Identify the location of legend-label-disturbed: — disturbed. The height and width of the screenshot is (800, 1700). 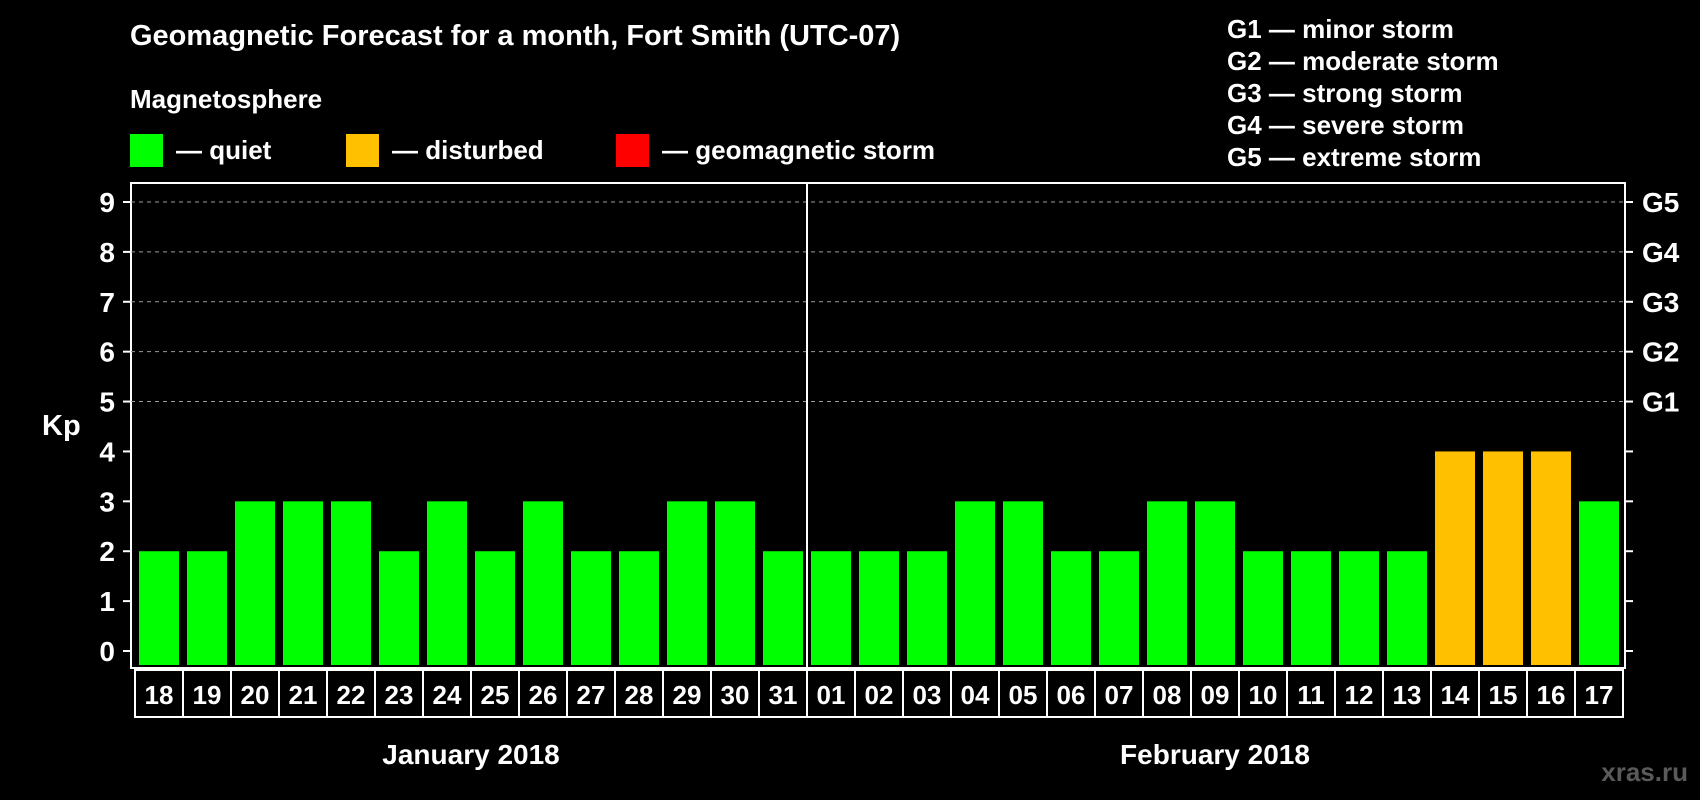
(468, 150).